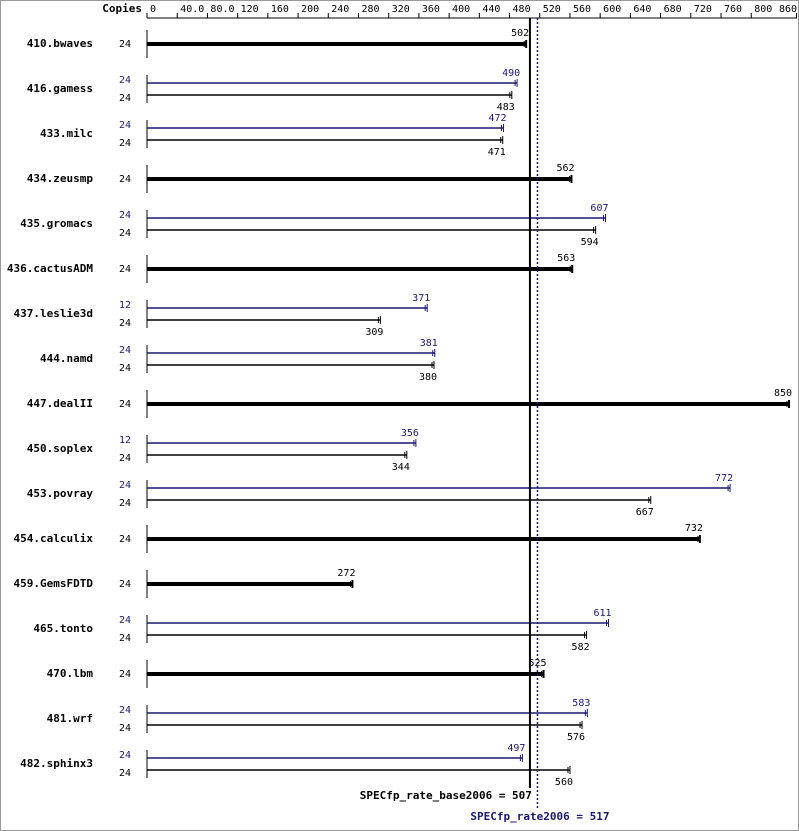  Describe the element at coordinates (70, 718) in the screenshot. I see `benchmark-name: 481.wrf` at that location.